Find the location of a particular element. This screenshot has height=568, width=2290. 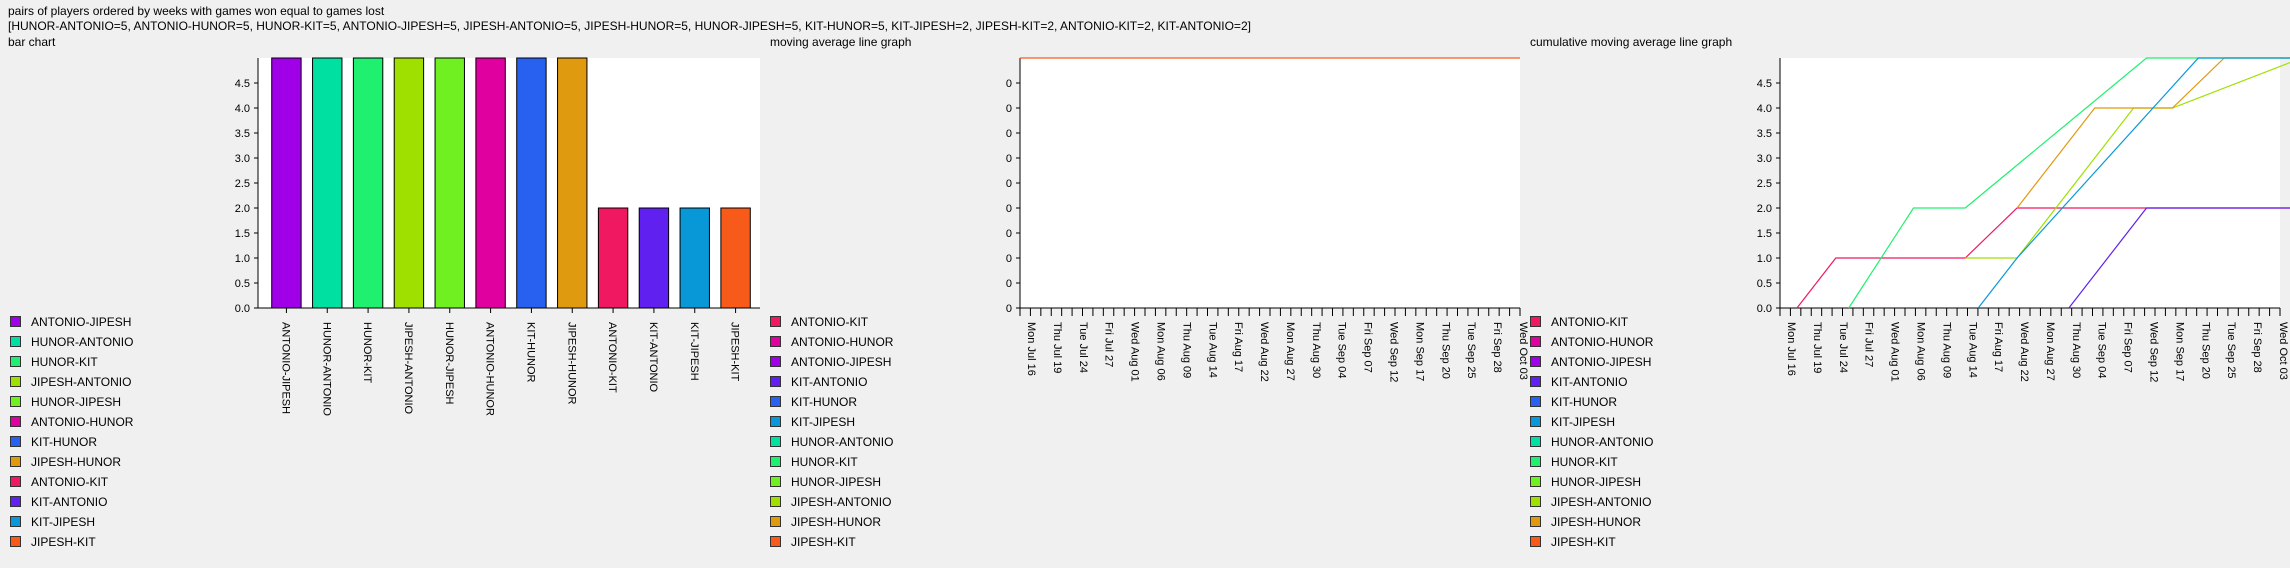

cma-plot-area is located at coordinates (2030, 183).